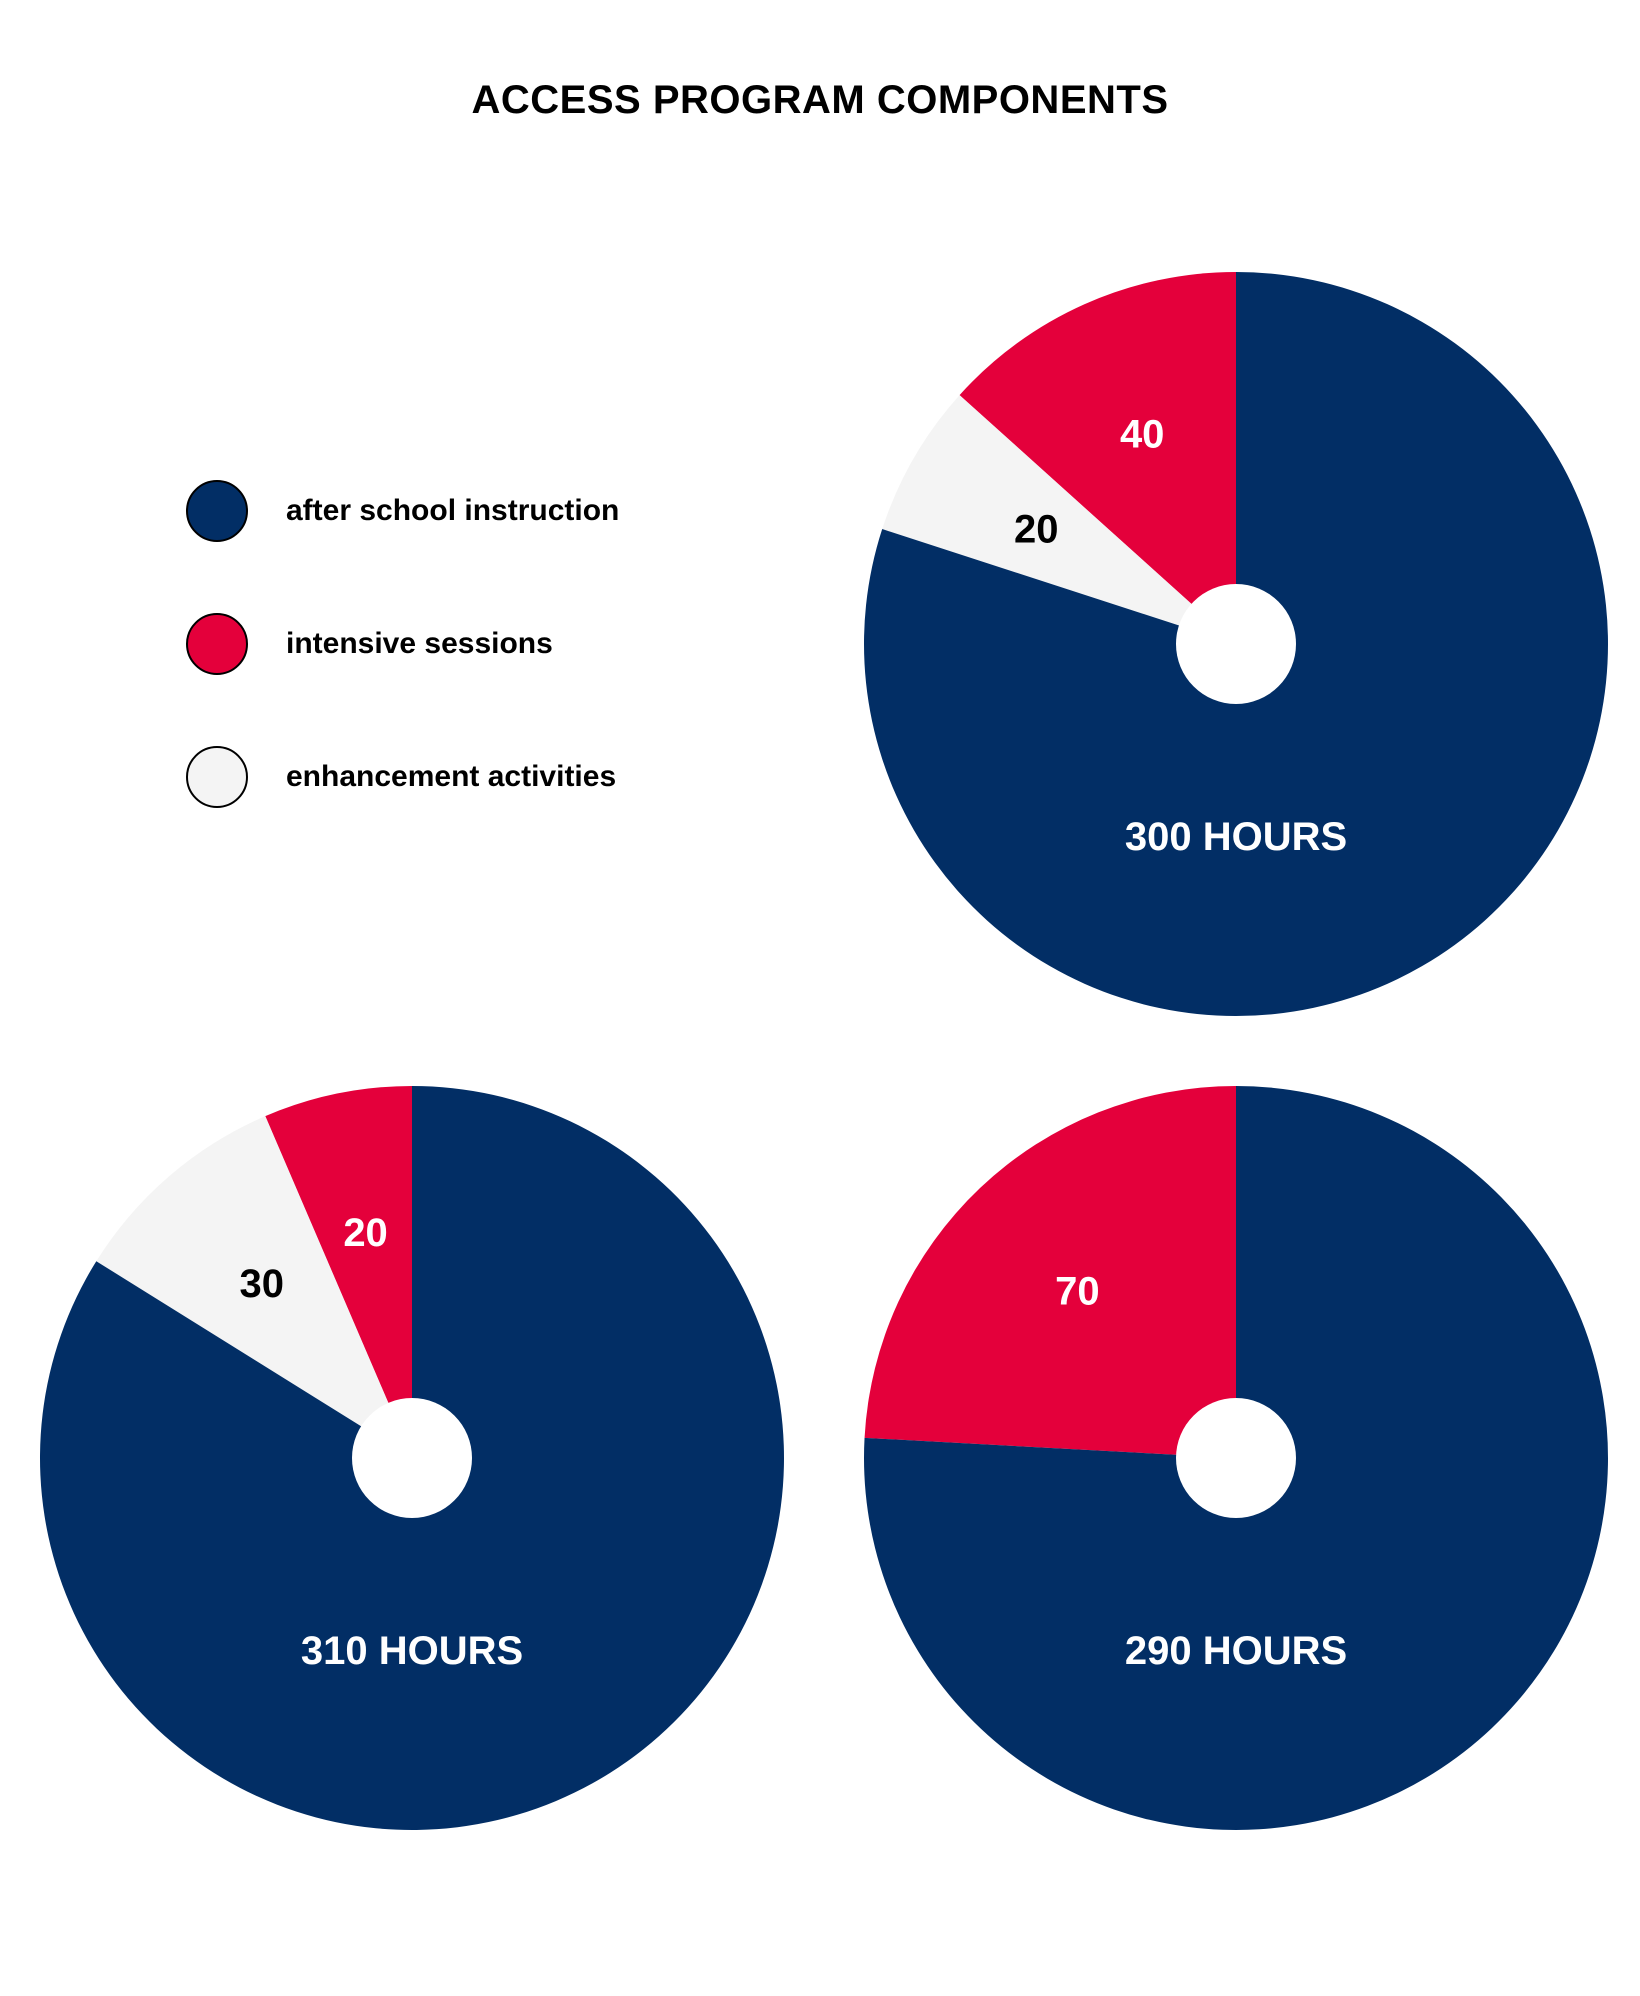  What do you see at coordinates (451, 776) in the screenshot?
I see `legend-label: enhancement activities` at bounding box center [451, 776].